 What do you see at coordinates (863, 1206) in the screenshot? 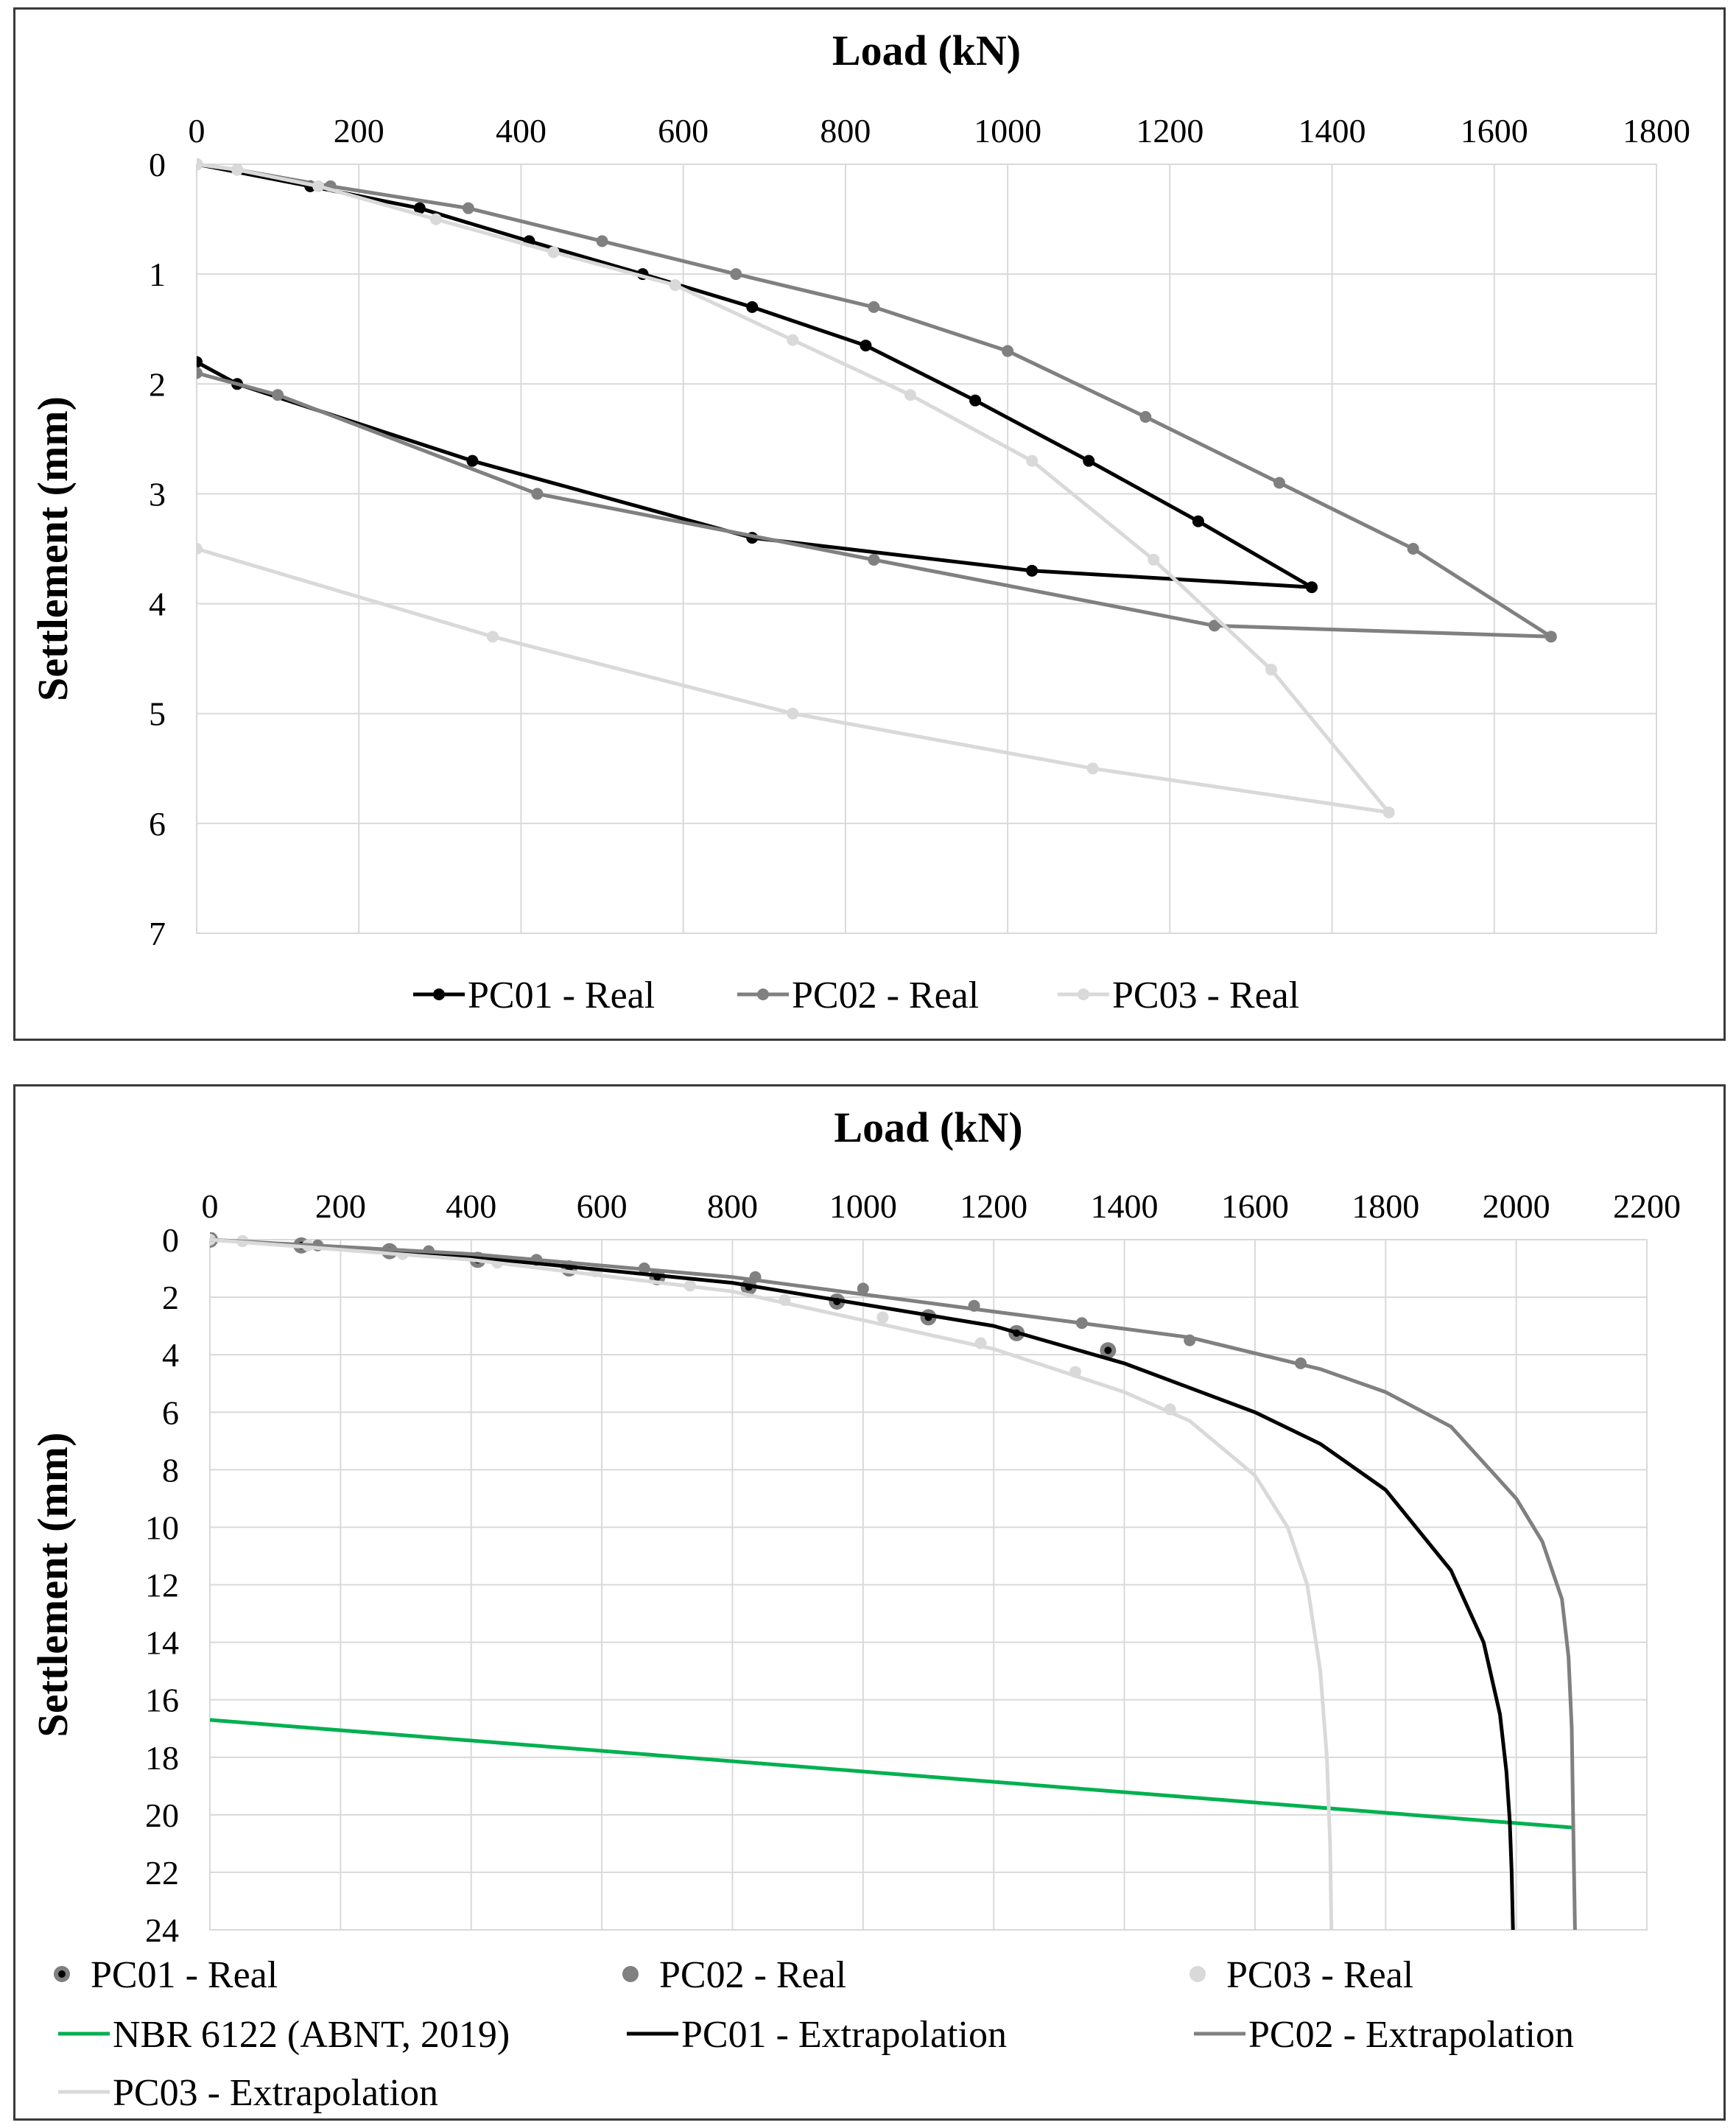
I see `x-tick-label: 1000` at bounding box center [863, 1206].